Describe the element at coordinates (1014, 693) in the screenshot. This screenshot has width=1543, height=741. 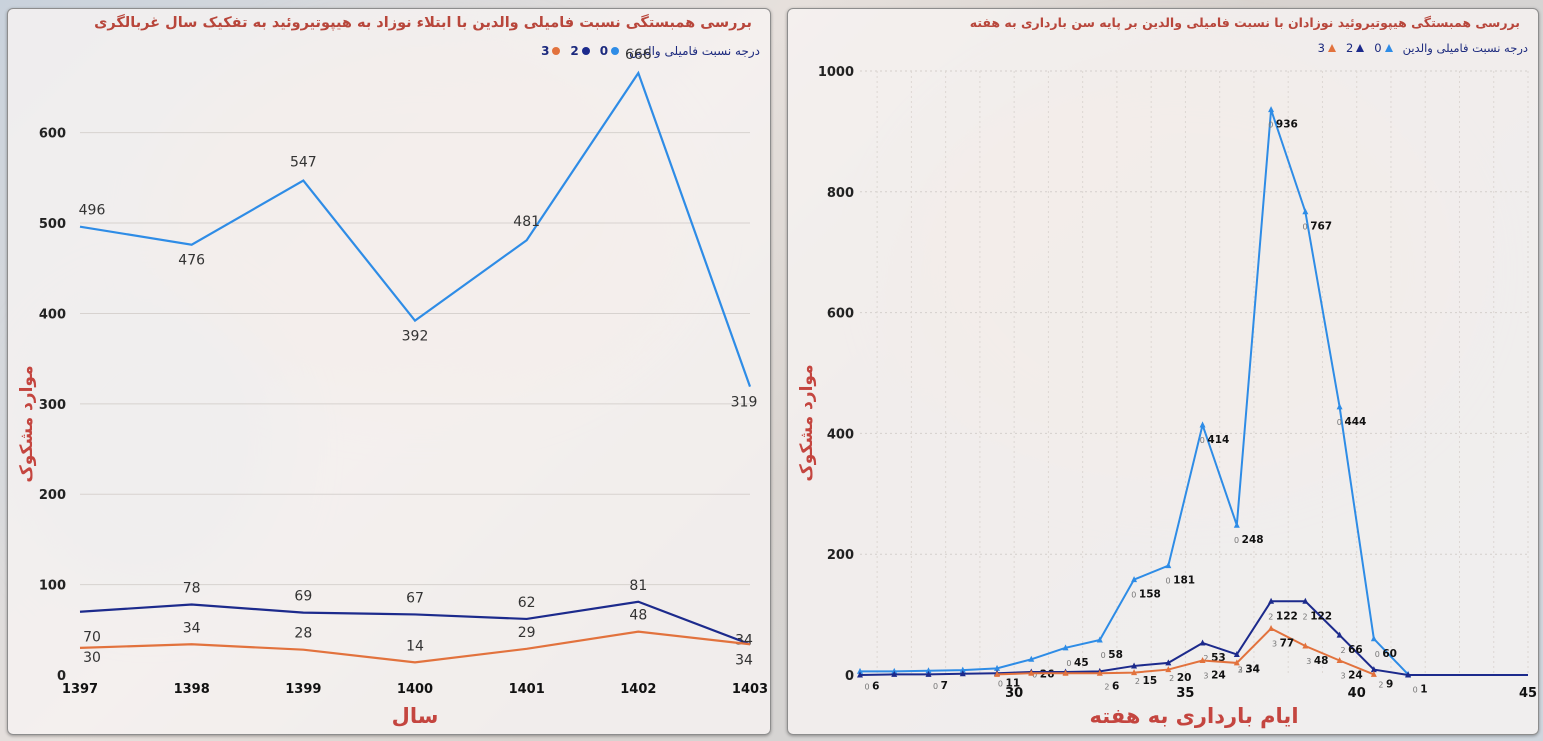
I see `x-tick-label: 30` at that location.